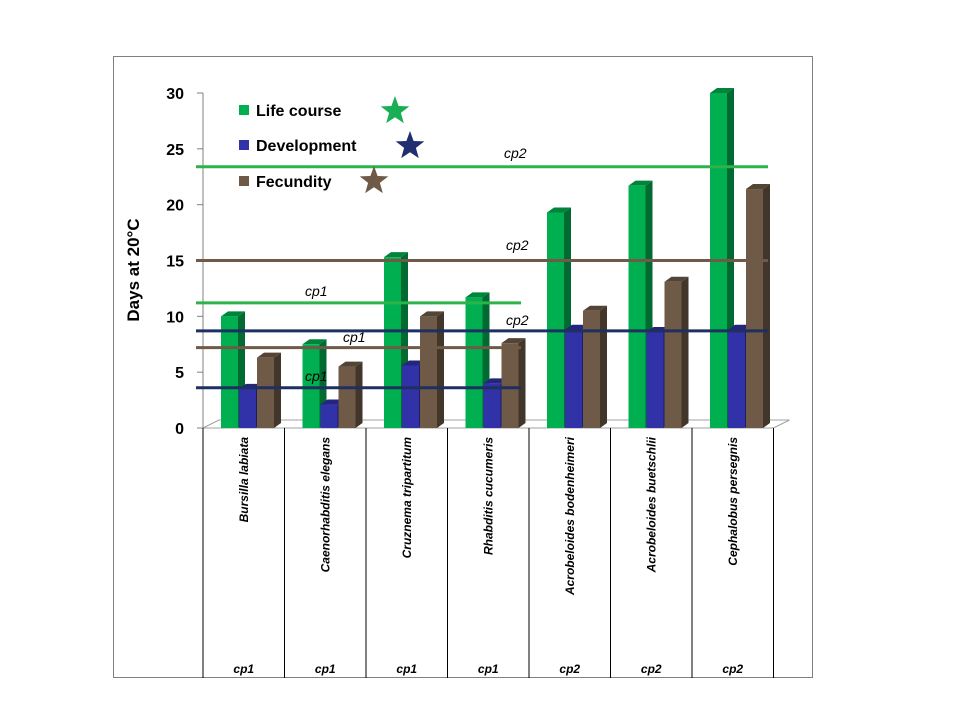  What do you see at coordinates (244, 480) in the screenshot?
I see `category-label: Bursilla labiata` at bounding box center [244, 480].